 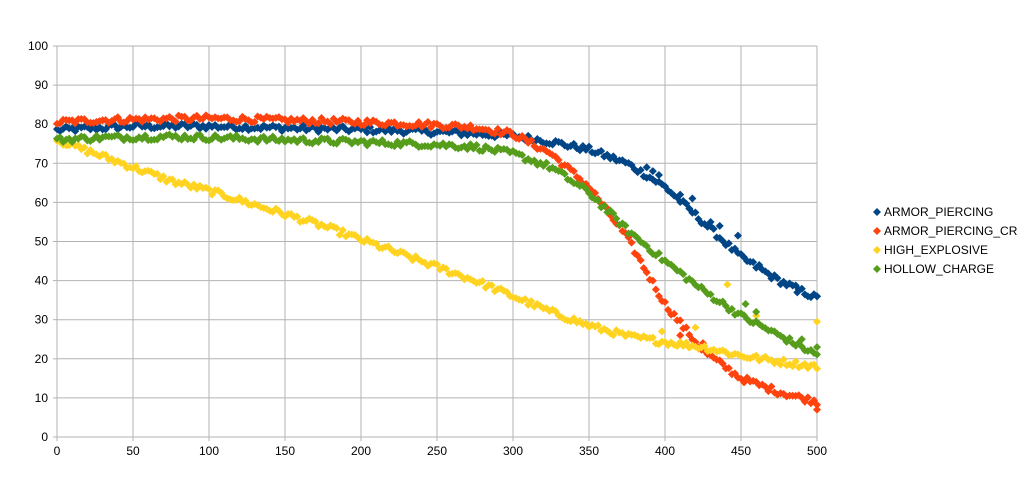 I want to click on x-tick-label: 500, so click(x=817, y=451).